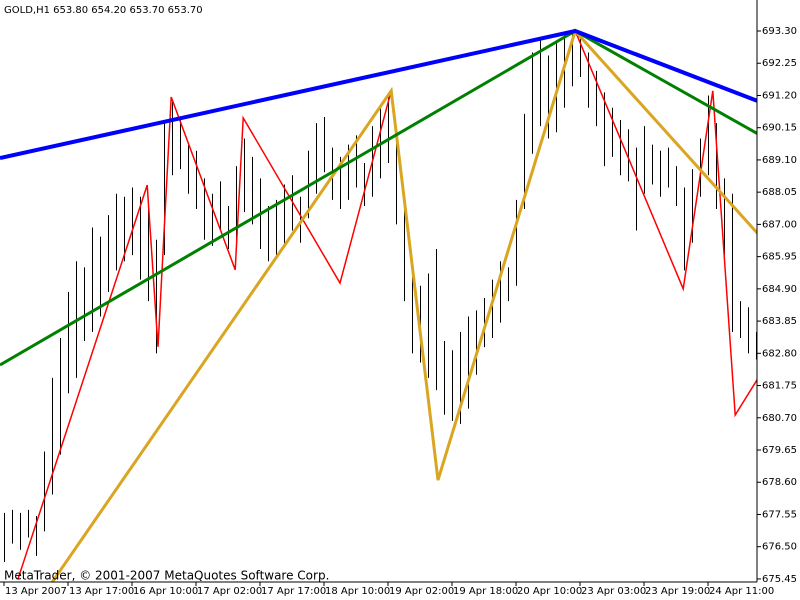  What do you see at coordinates (779, 289) in the screenshot?
I see `y-tick-label: 684.90` at bounding box center [779, 289].